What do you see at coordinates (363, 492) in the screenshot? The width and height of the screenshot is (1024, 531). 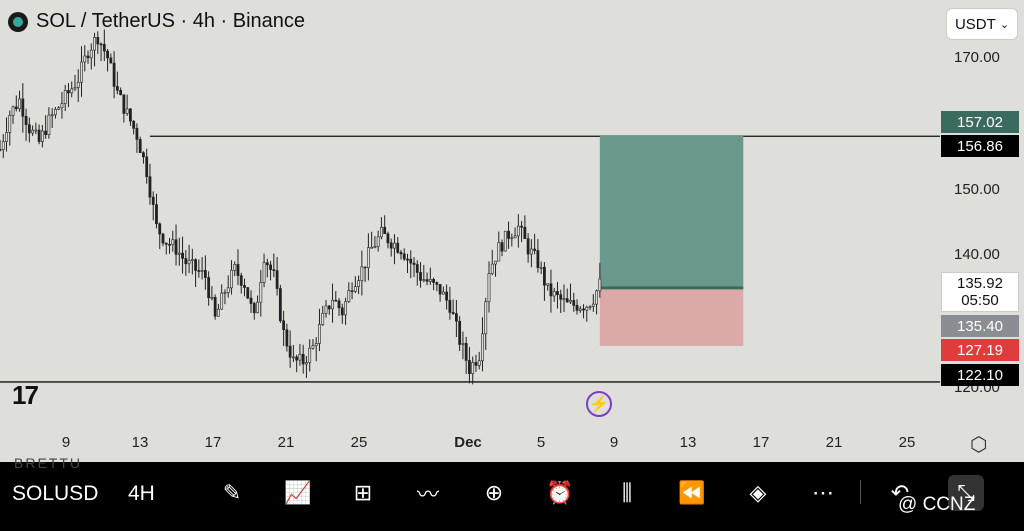 I see `layout-grid-icon: ⊞` at bounding box center [363, 492].